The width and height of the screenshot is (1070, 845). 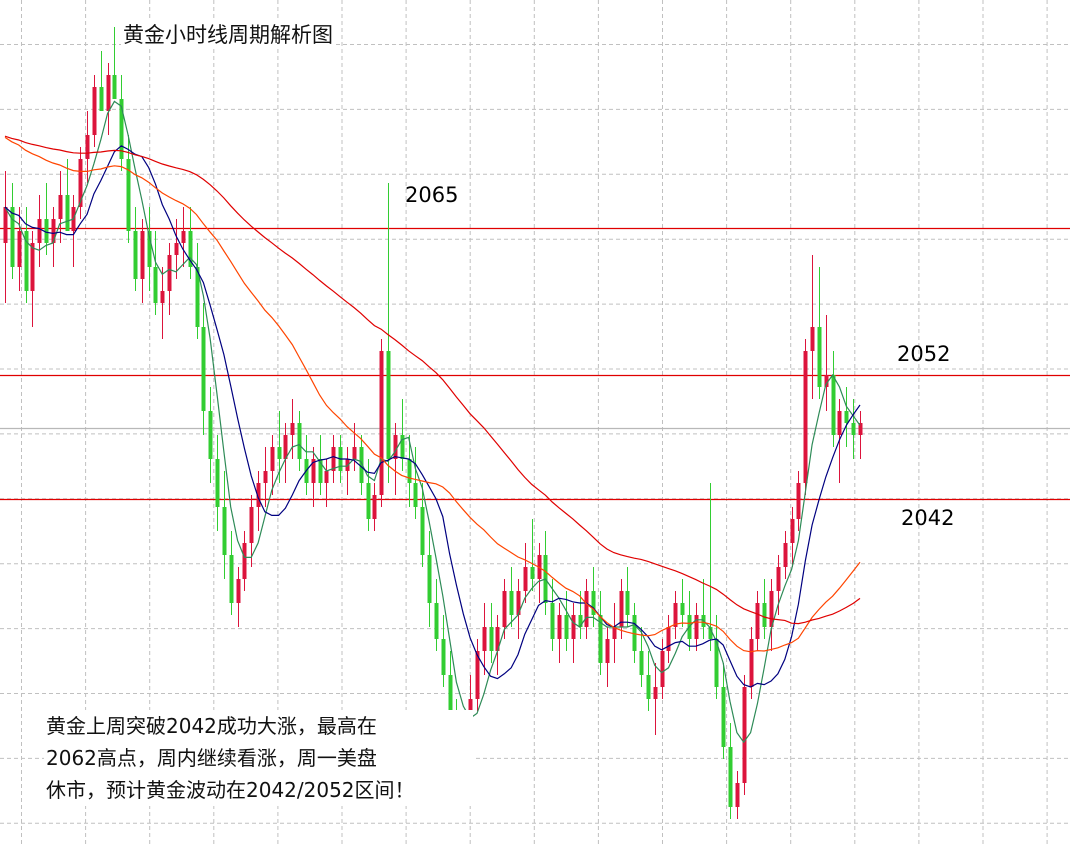 What do you see at coordinates (211, 758) in the screenshot?
I see `note-line-2: 2062高点，周内继续看涨，周一美盘` at bounding box center [211, 758].